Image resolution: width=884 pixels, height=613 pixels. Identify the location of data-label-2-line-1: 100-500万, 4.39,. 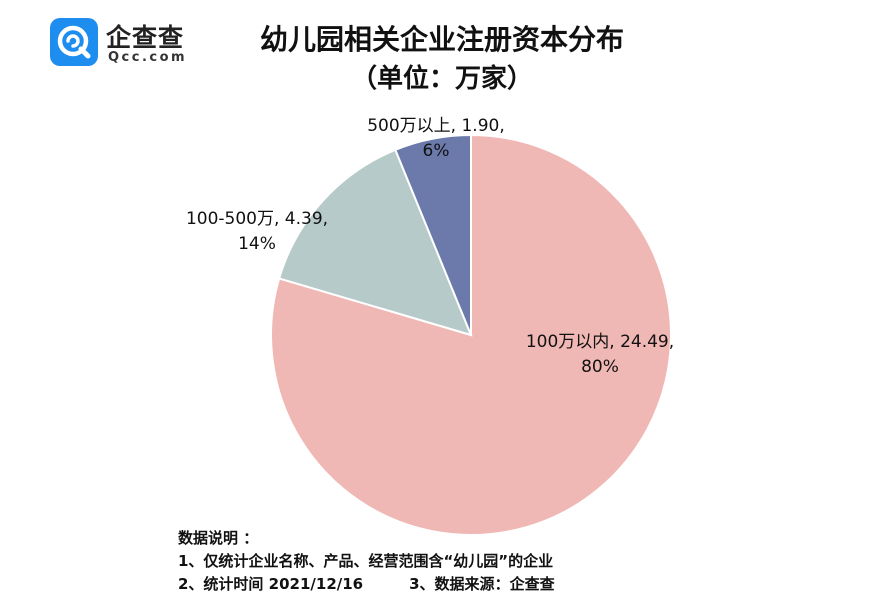
(257, 219).